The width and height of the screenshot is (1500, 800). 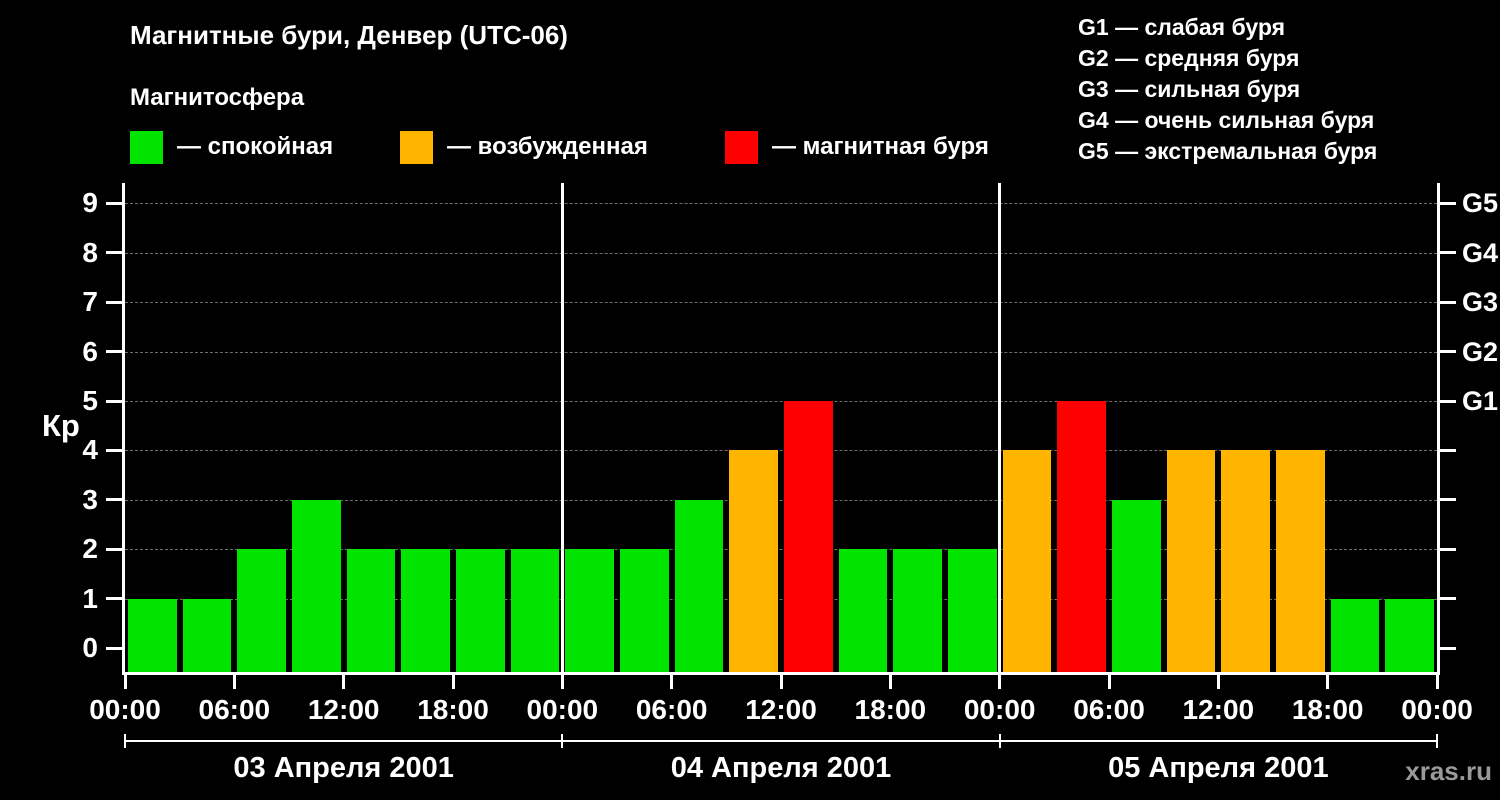 What do you see at coordinates (880, 146) in the screenshot?
I see `legend-label-storm: — магнитная буря` at bounding box center [880, 146].